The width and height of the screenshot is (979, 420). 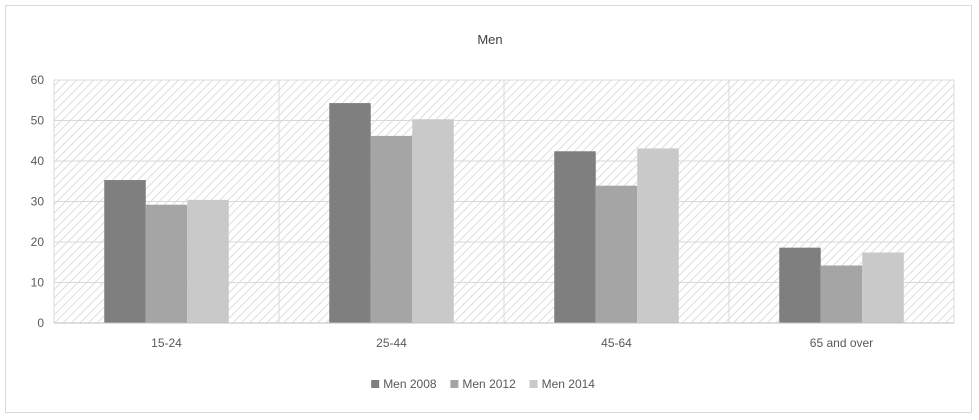 What do you see at coordinates (489, 384) in the screenshot?
I see `legend-label: Men 2012` at bounding box center [489, 384].